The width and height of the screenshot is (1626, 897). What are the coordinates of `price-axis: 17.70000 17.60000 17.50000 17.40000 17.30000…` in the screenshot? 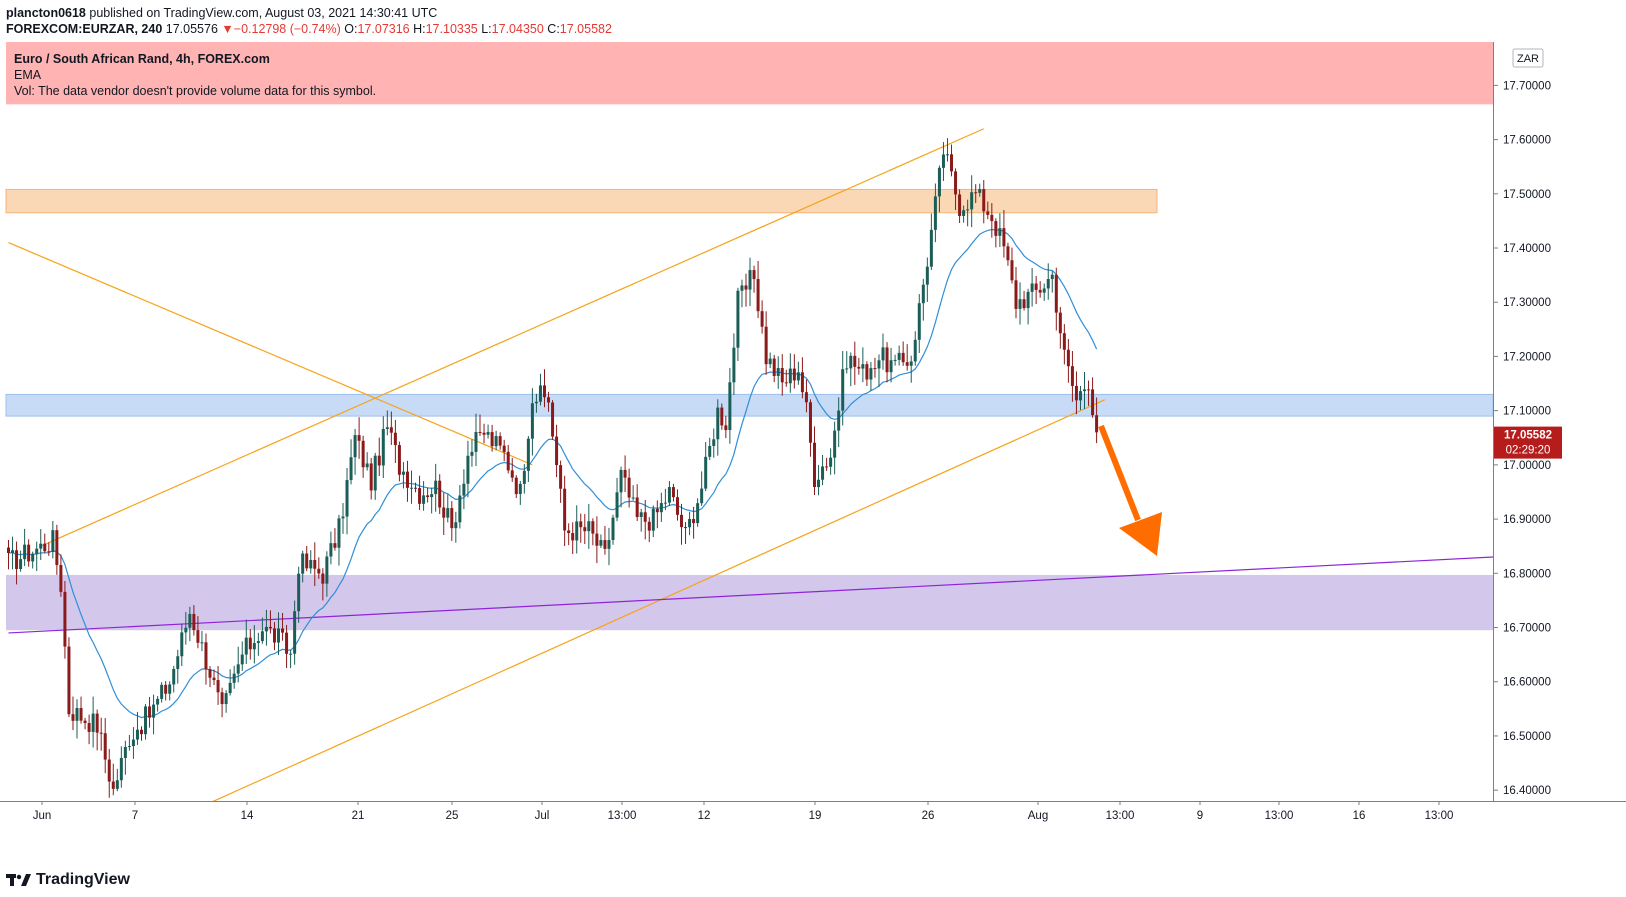 It's located at (1522, 438).